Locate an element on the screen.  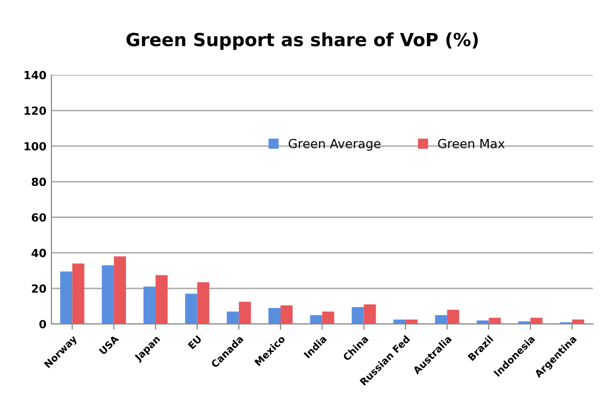
y-tick-label: 0 is located at coordinates (42, 324).